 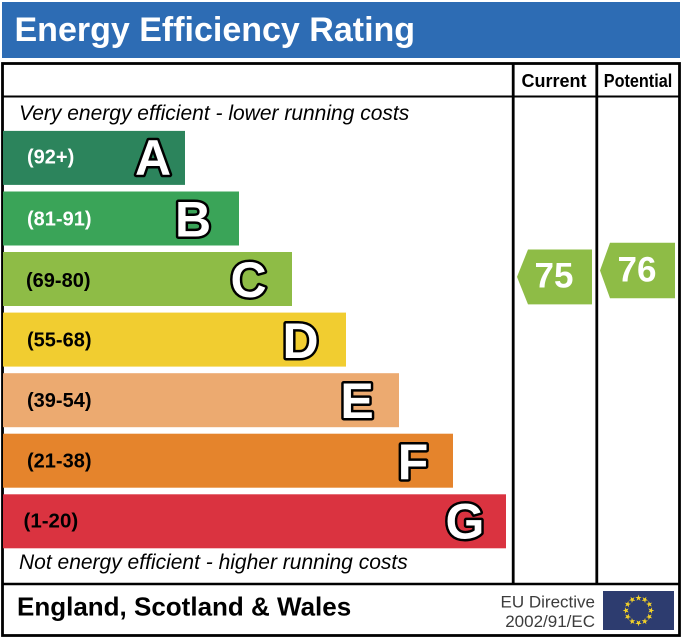 What do you see at coordinates (59, 462) in the screenshot?
I see `svg-text: (21-38)` at bounding box center [59, 462].